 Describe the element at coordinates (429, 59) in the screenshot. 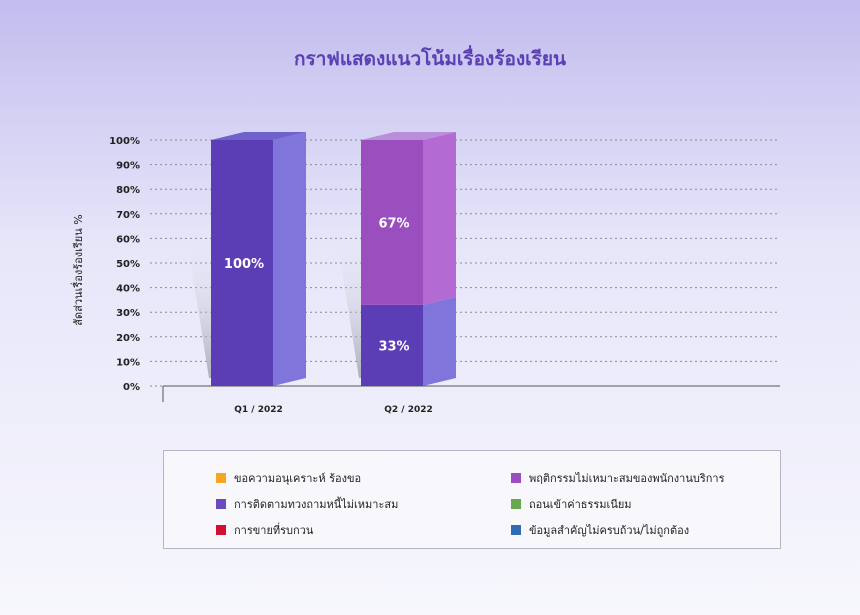

I see `chart-title: กราฟแสดงแนวโน้มเรื่องร้องเรียน` at that location.